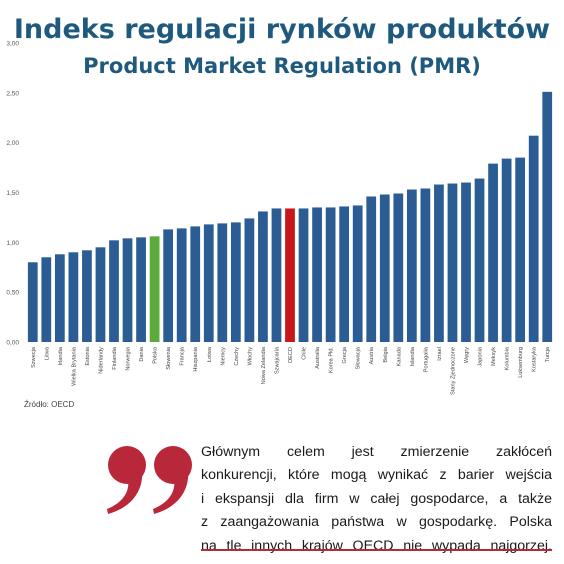  What do you see at coordinates (250, 356) in the screenshot?
I see `x-tick-label: Włochy` at bounding box center [250, 356].